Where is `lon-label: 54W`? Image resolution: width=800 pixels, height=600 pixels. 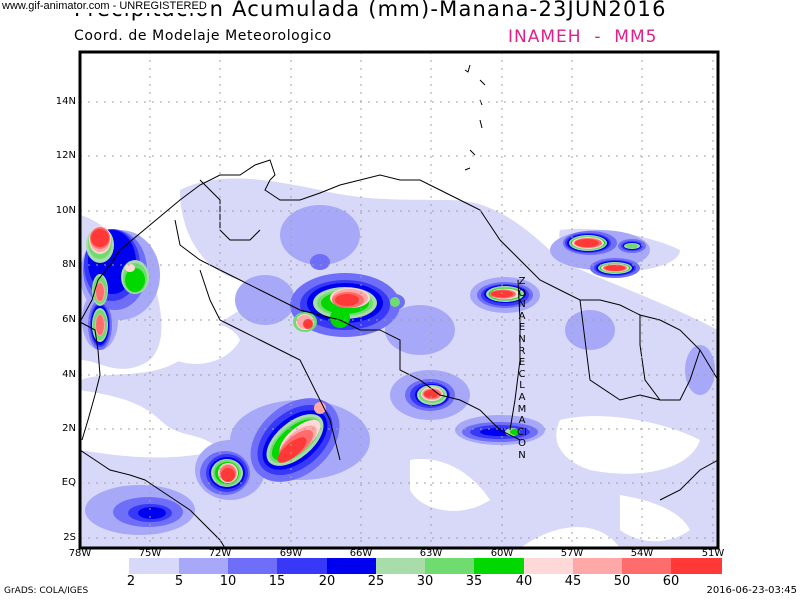
lon-label: 54W is located at coordinates (642, 553).